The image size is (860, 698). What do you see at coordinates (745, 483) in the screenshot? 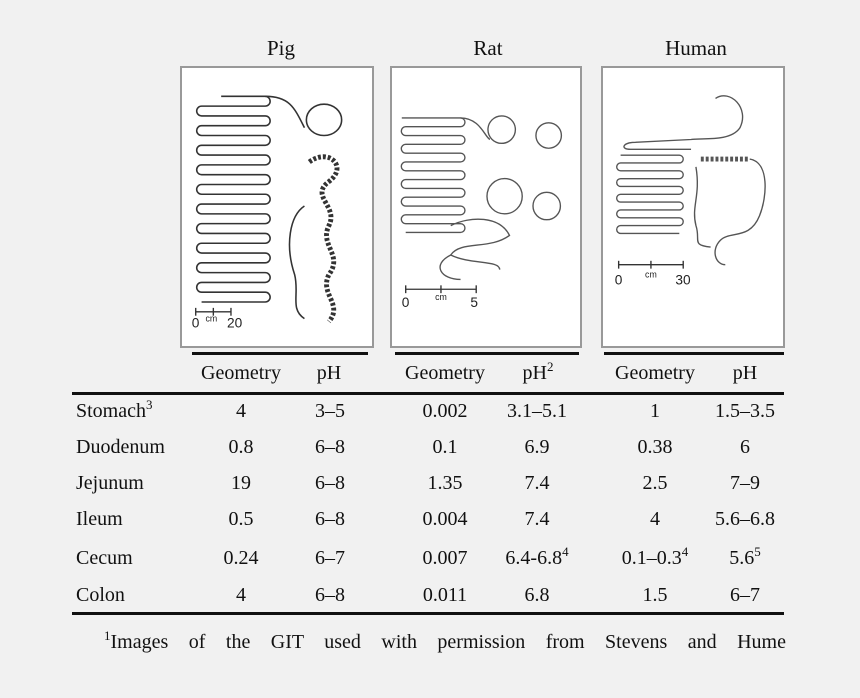
I see `table-cell: 7–9` at bounding box center [745, 483].